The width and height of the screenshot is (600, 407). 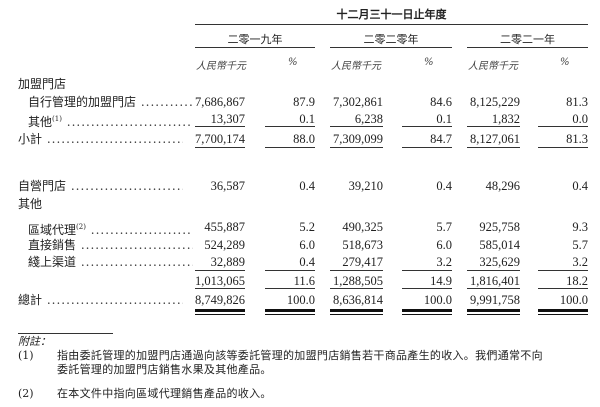 What do you see at coordinates (26, 393) in the screenshot?
I see `note-marker-2: (2)` at bounding box center [26, 393].